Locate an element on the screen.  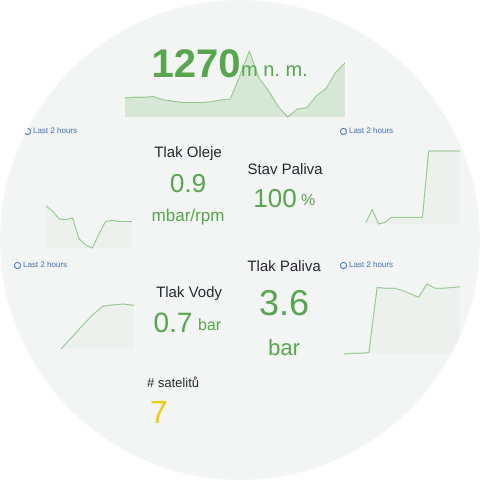
annotation: m n. m. is located at coordinates (274, 70).